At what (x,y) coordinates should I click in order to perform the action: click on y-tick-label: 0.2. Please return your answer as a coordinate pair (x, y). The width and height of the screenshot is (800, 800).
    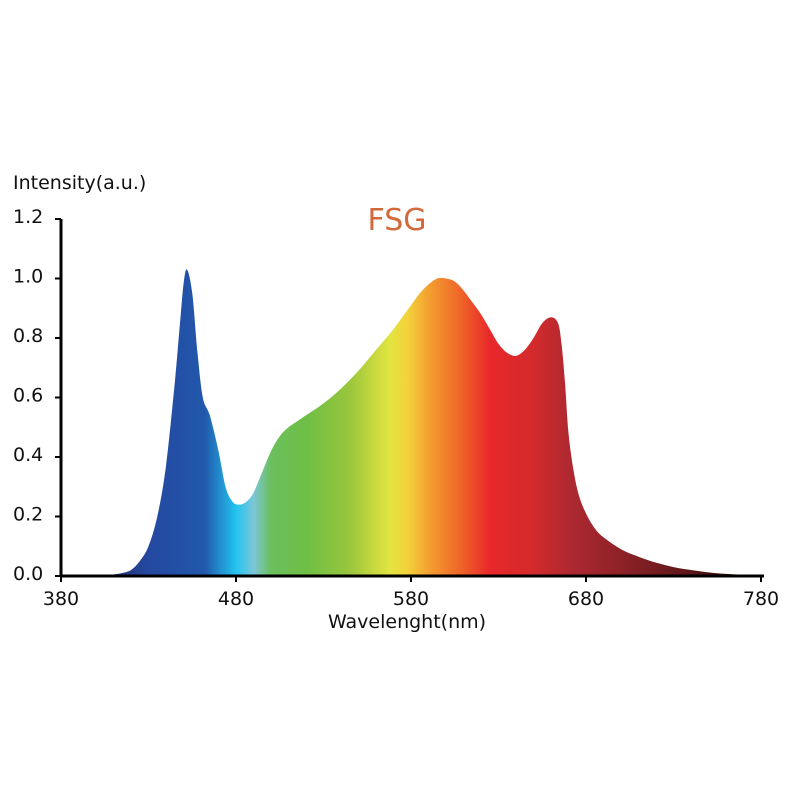
    Looking at the image, I should click on (28, 515).